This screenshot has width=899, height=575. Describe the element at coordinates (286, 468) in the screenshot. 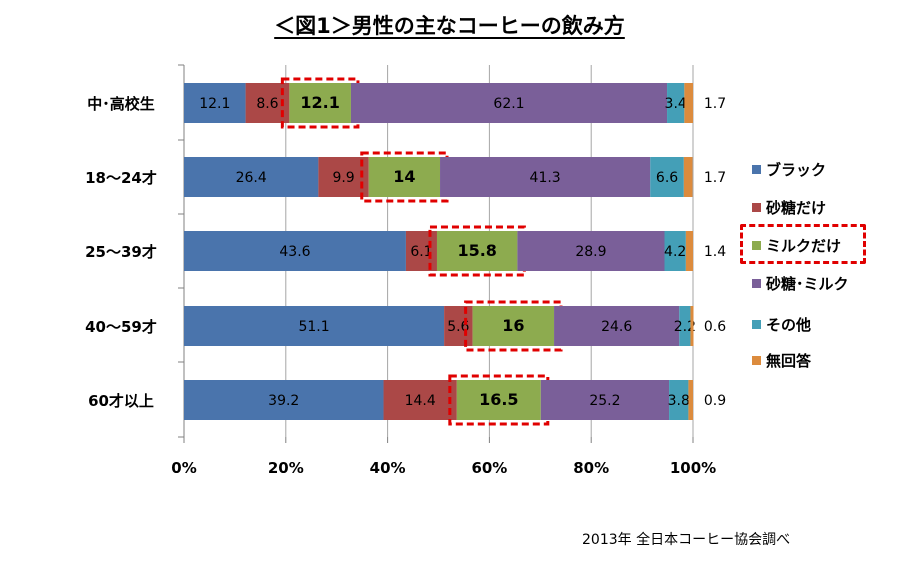

I see `x-tick-label: 20%` at that location.